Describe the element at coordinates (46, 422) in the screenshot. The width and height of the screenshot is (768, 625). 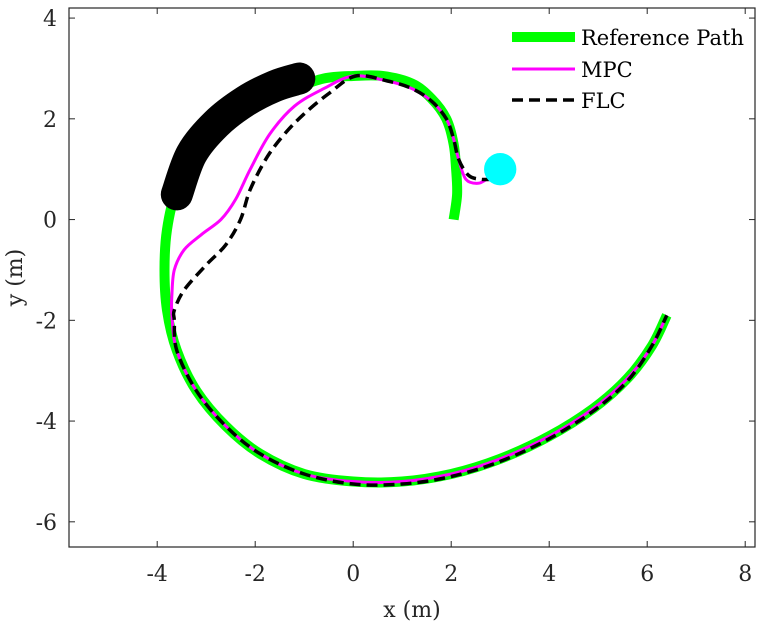
I see `y-tick-label: -4` at that location.